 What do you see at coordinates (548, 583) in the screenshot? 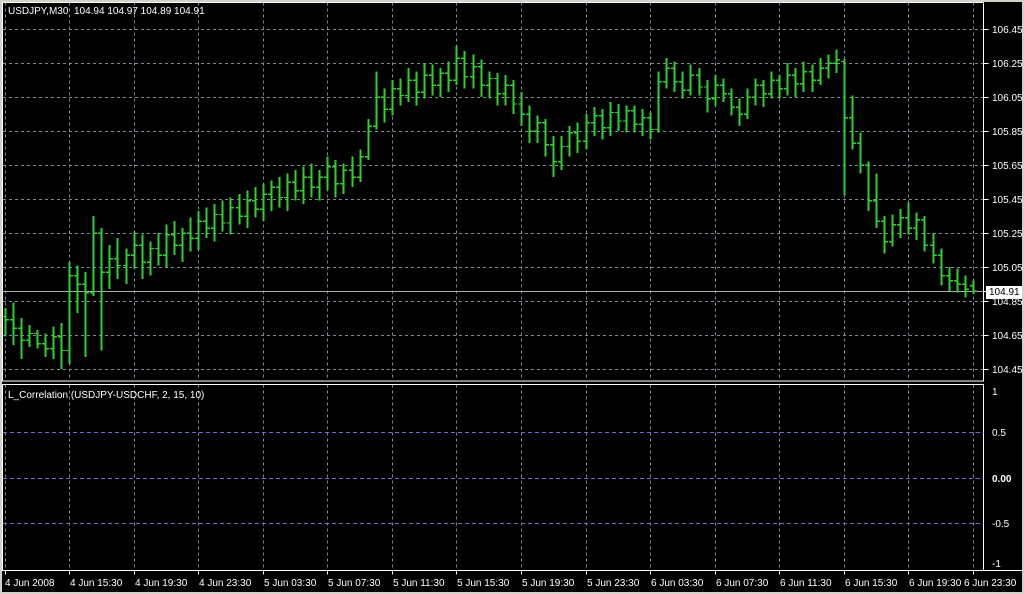
I see `time-axis-label: 5 Jun 19:30` at bounding box center [548, 583].